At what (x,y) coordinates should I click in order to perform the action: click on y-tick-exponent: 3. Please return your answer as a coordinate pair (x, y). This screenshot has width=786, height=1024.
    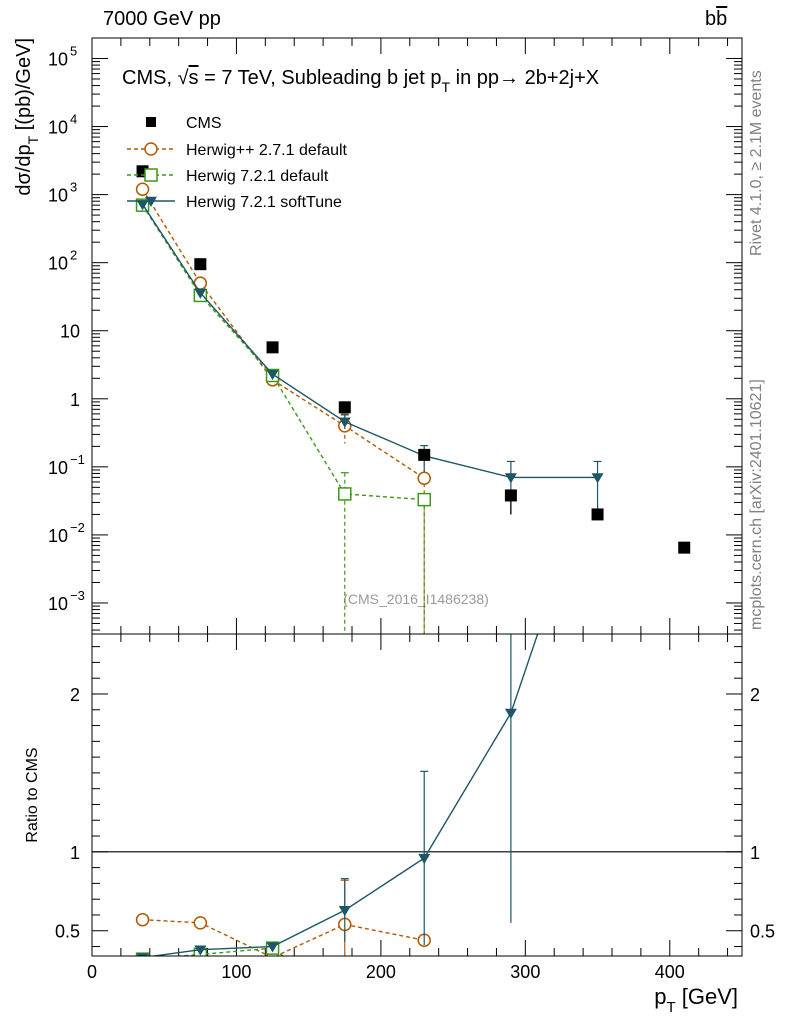
    Looking at the image, I should click on (73, 187).